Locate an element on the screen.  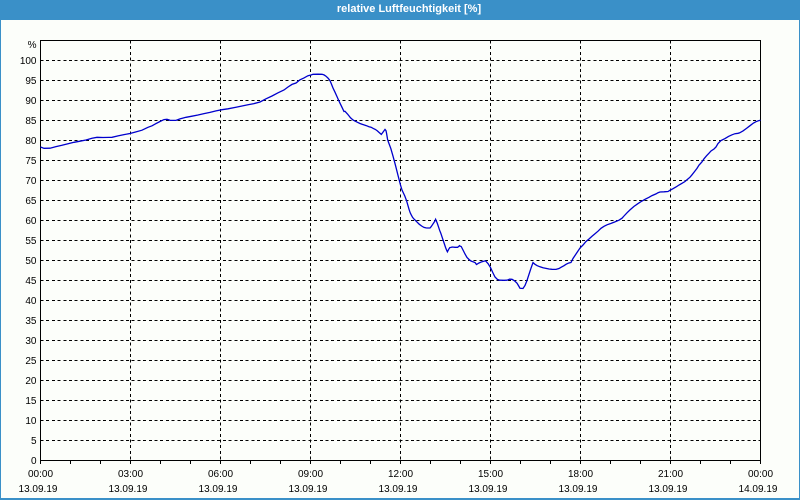
svg-text: 09:00 is located at coordinates (310, 474).